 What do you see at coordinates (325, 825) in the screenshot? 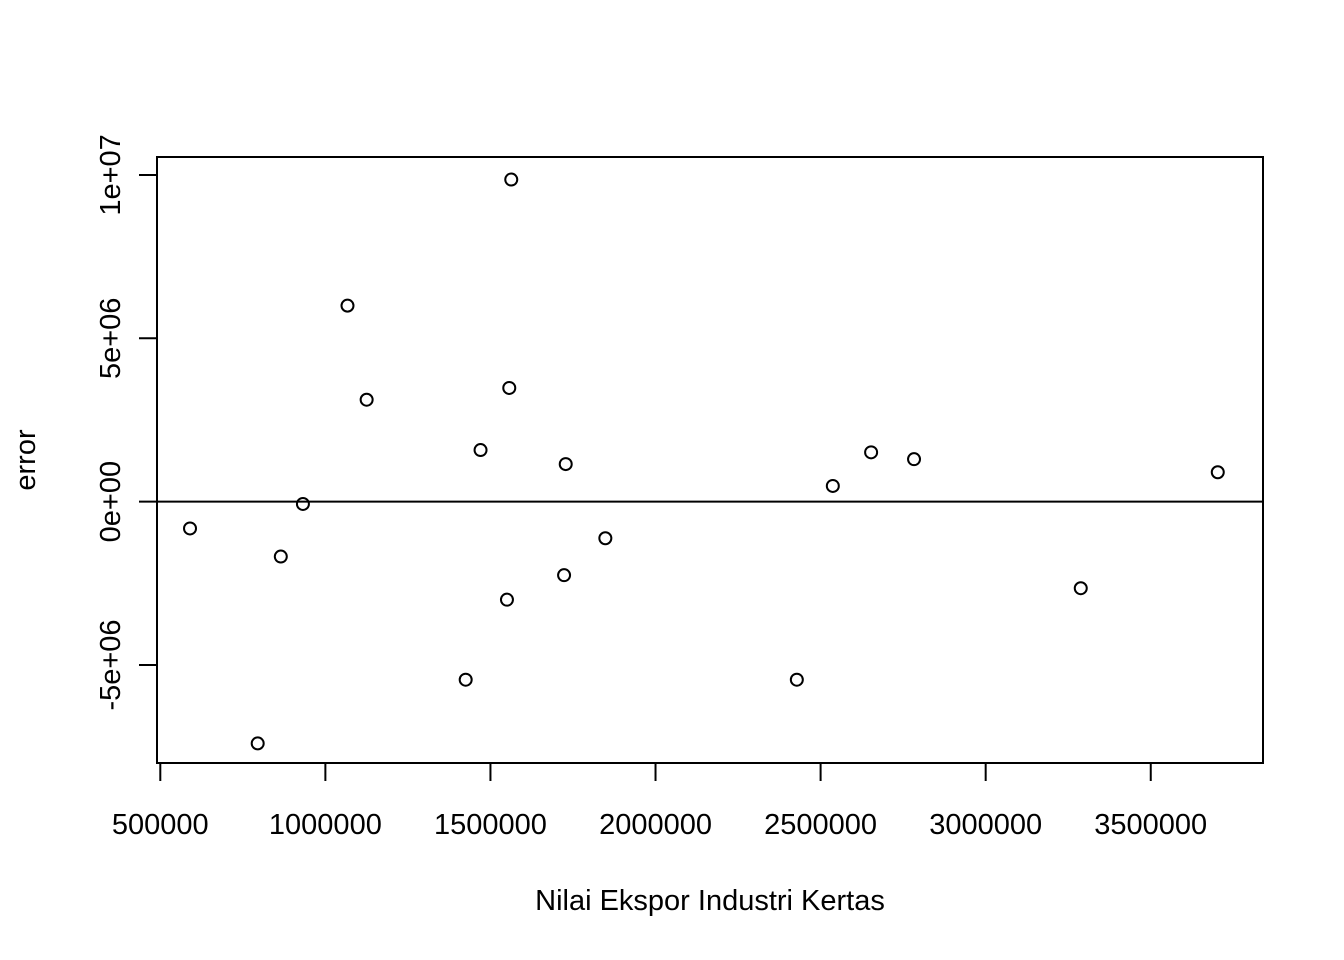
I see `x-tick-label: 1000000` at bounding box center [325, 825].